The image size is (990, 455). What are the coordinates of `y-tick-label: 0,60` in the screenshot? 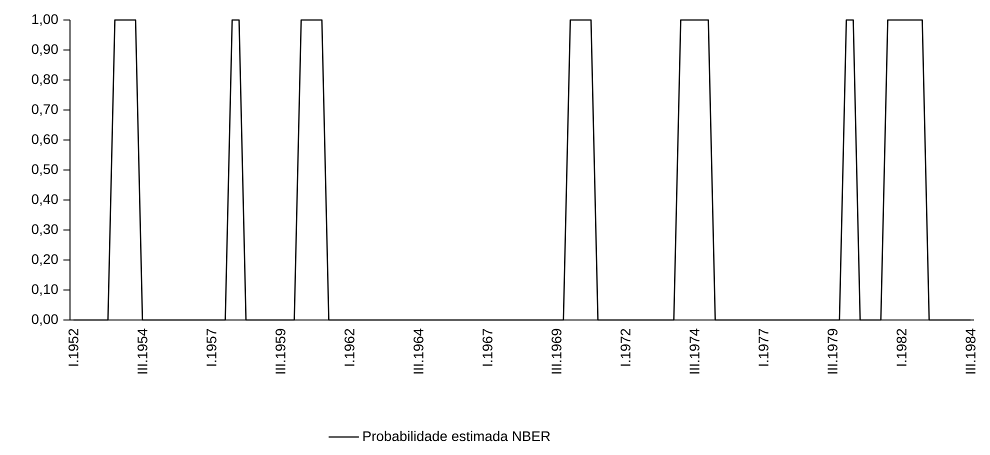 It's located at (45, 140).